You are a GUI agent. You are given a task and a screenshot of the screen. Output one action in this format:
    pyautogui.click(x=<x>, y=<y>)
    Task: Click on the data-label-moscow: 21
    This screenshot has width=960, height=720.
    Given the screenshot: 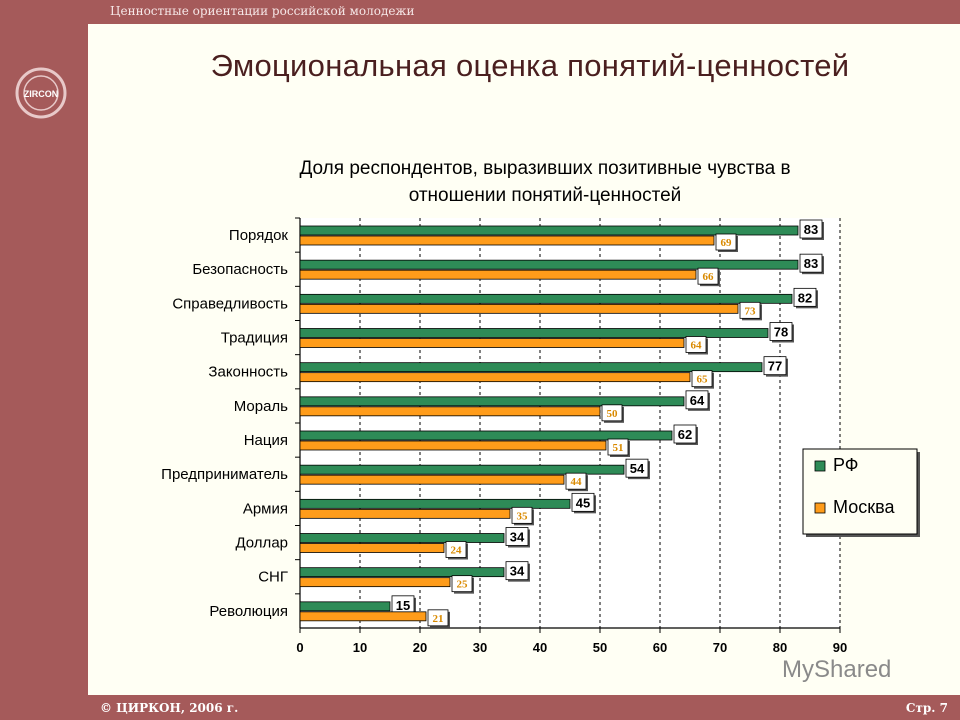 What is the action you would take?
    pyautogui.click(x=438, y=619)
    